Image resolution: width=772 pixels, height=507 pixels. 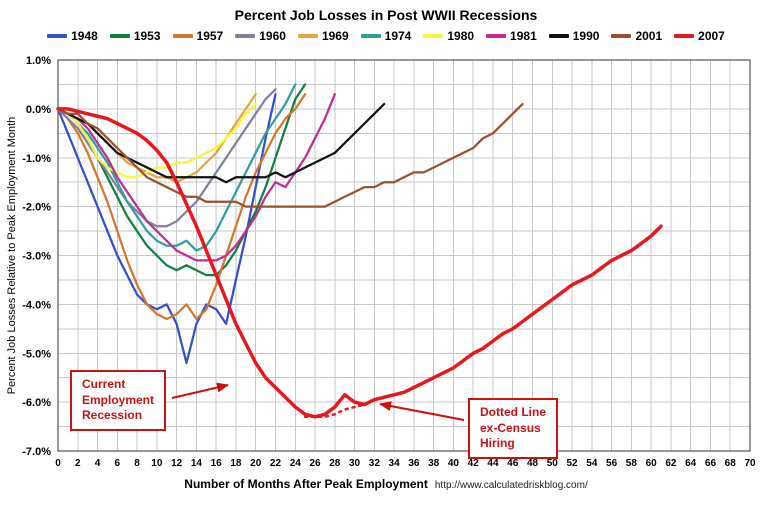 I want to click on series-line-1974, so click(x=176, y=167).